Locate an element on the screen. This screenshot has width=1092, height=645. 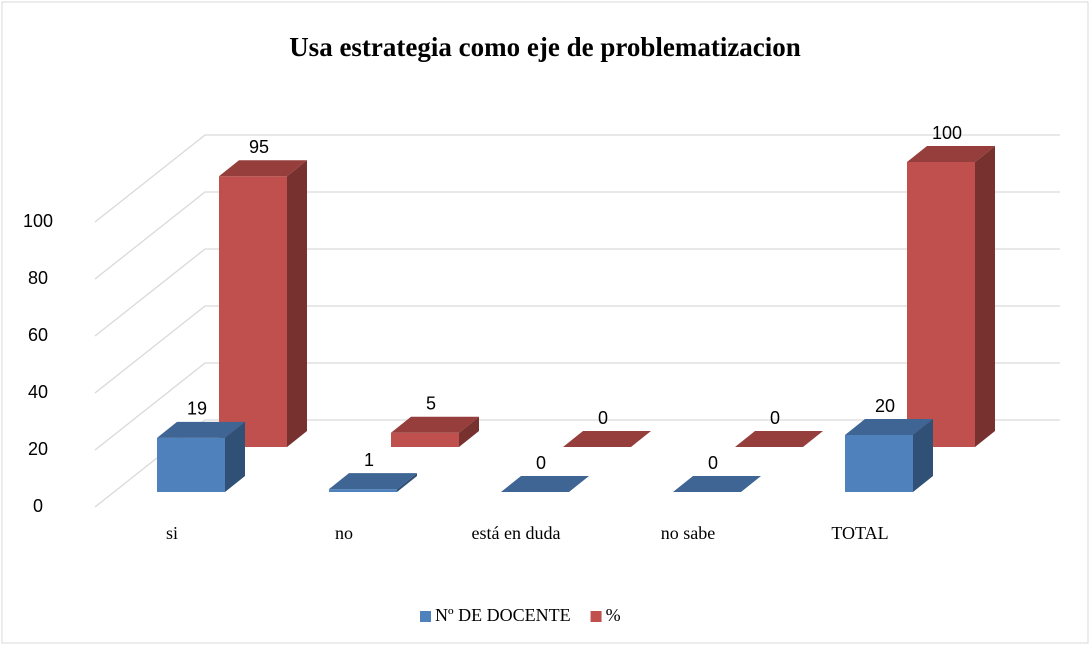
legend-label: % is located at coordinates (613, 615).